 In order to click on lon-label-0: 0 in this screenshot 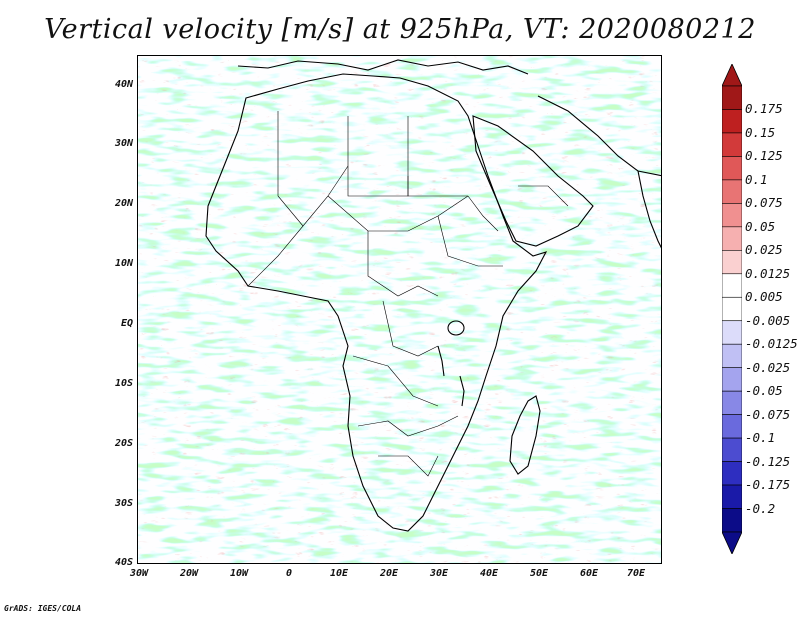, I will do `click(289, 573)`.